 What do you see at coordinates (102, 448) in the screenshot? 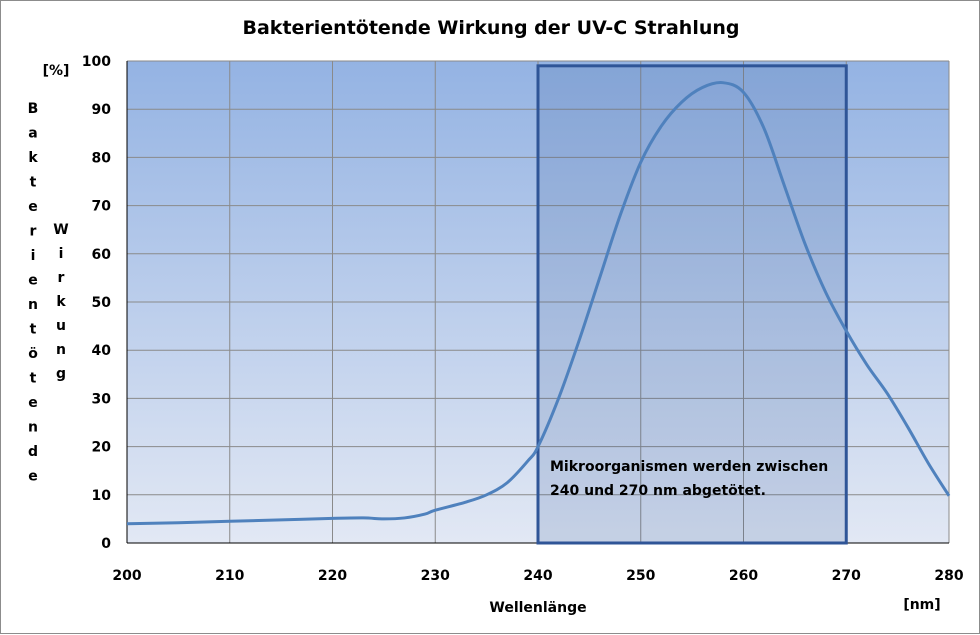
I see `y-tick-label: 20` at bounding box center [102, 448].